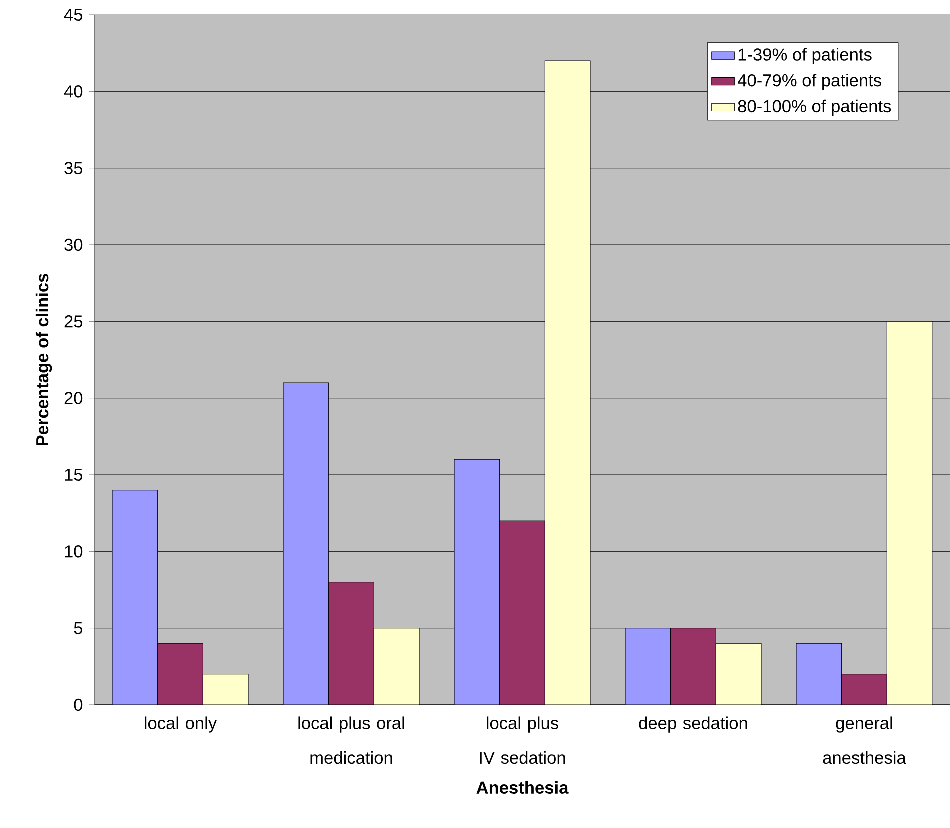 The image size is (950, 828). Describe the element at coordinates (74, 475) in the screenshot. I see `y-tick-label: 15` at that location.